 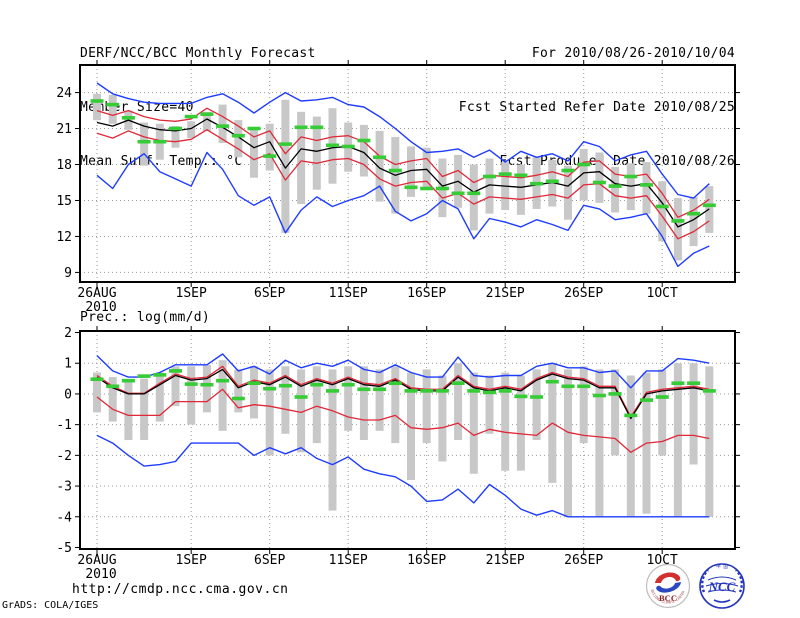 What do you see at coordinates (100, 307) in the screenshot?
I see `x-tick-sublabel: 2010` at bounding box center [100, 307].